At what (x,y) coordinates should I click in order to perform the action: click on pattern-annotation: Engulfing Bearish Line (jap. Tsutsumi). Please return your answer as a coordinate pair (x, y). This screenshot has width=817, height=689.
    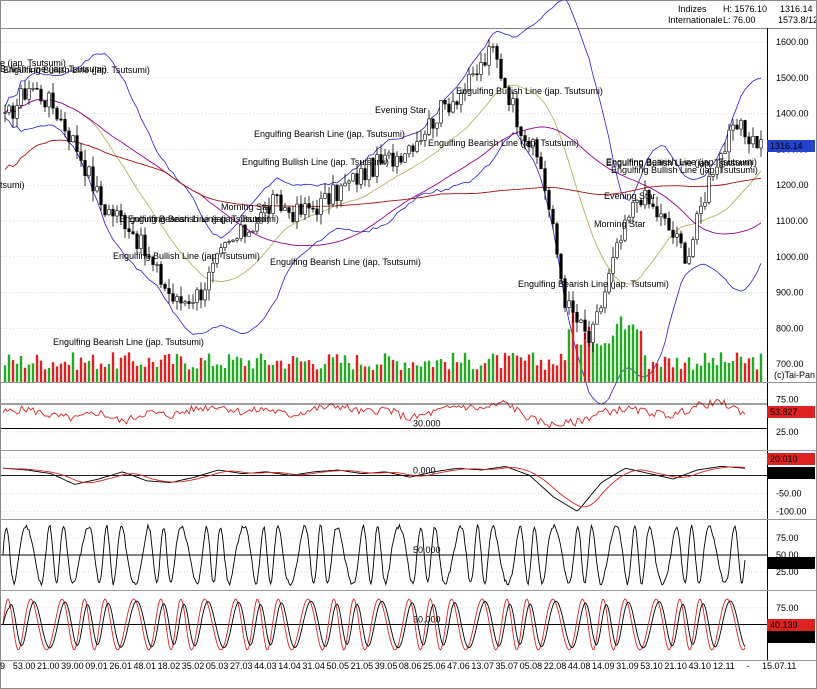
    Looking at the image, I should click on (128, 342).